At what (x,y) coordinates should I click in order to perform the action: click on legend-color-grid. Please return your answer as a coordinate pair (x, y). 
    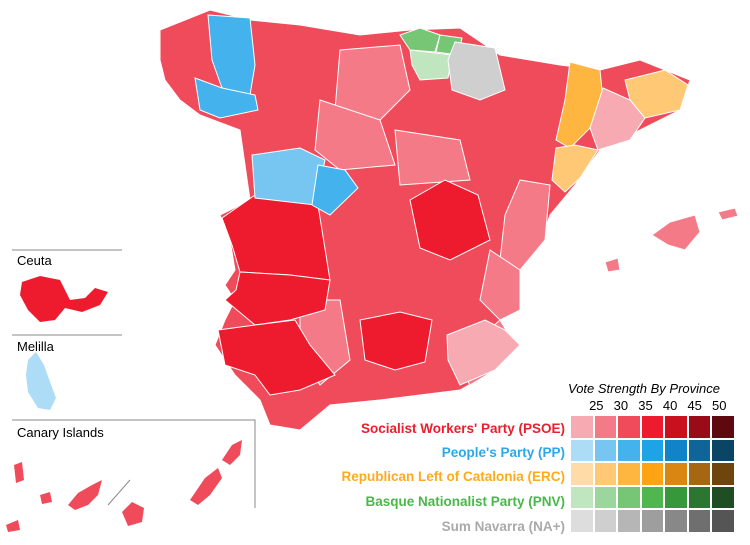
    Looking at the image, I should click on (652, 475).